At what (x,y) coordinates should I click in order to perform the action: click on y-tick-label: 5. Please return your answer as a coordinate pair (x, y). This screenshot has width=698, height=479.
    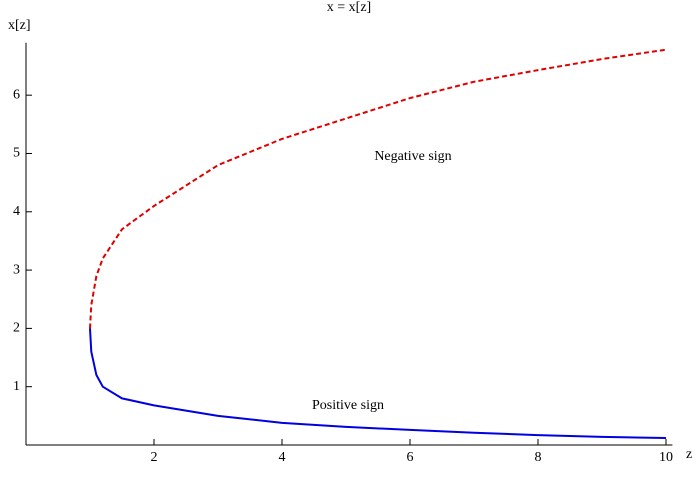
    Looking at the image, I should click on (16, 153).